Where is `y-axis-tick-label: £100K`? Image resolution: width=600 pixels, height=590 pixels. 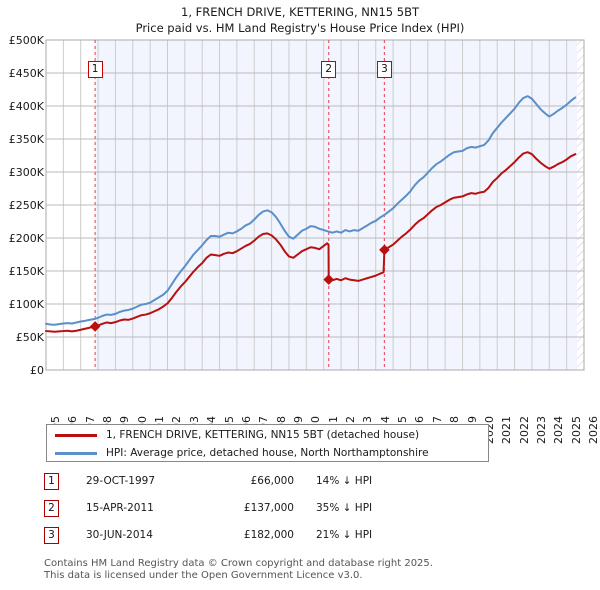
y-axis-tick-label: £100K is located at coordinates (26, 304).